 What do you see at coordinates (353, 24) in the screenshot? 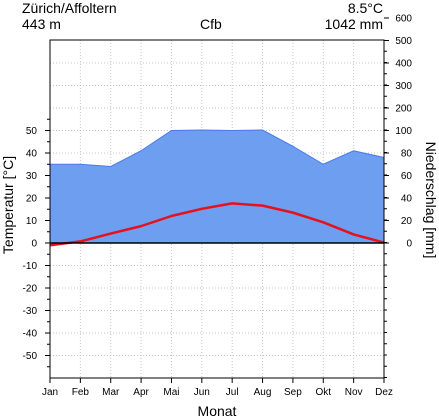
I see `annual-precipitation: 1042 mm` at bounding box center [353, 24].